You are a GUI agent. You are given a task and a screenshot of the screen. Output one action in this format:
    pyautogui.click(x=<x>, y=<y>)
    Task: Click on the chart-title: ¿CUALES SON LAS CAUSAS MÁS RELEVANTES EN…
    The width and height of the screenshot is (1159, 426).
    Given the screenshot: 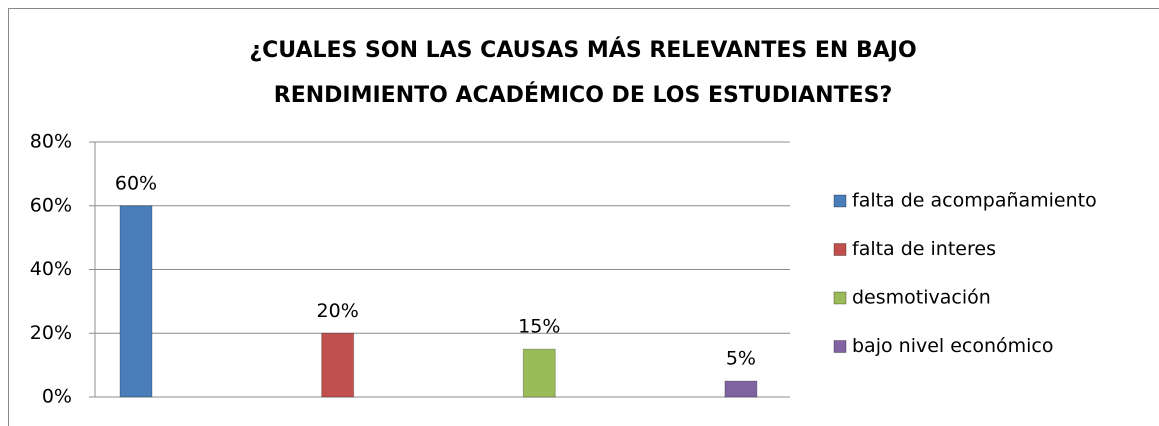 What is the action you would take?
    pyautogui.click(x=582, y=50)
    